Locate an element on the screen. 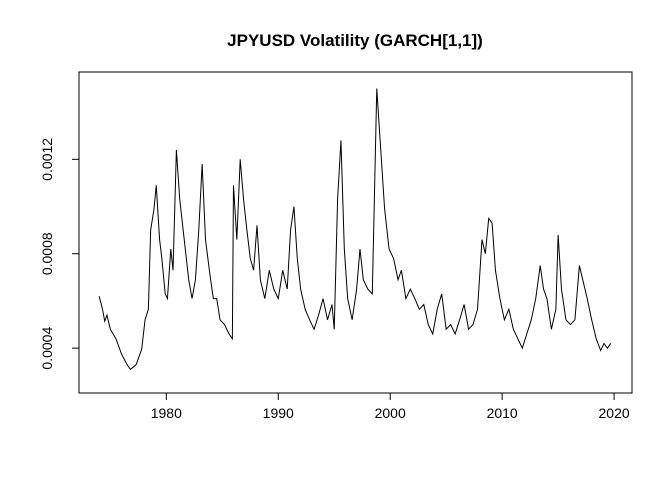  x-tick-label: 2020 is located at coordinates (614, 413).